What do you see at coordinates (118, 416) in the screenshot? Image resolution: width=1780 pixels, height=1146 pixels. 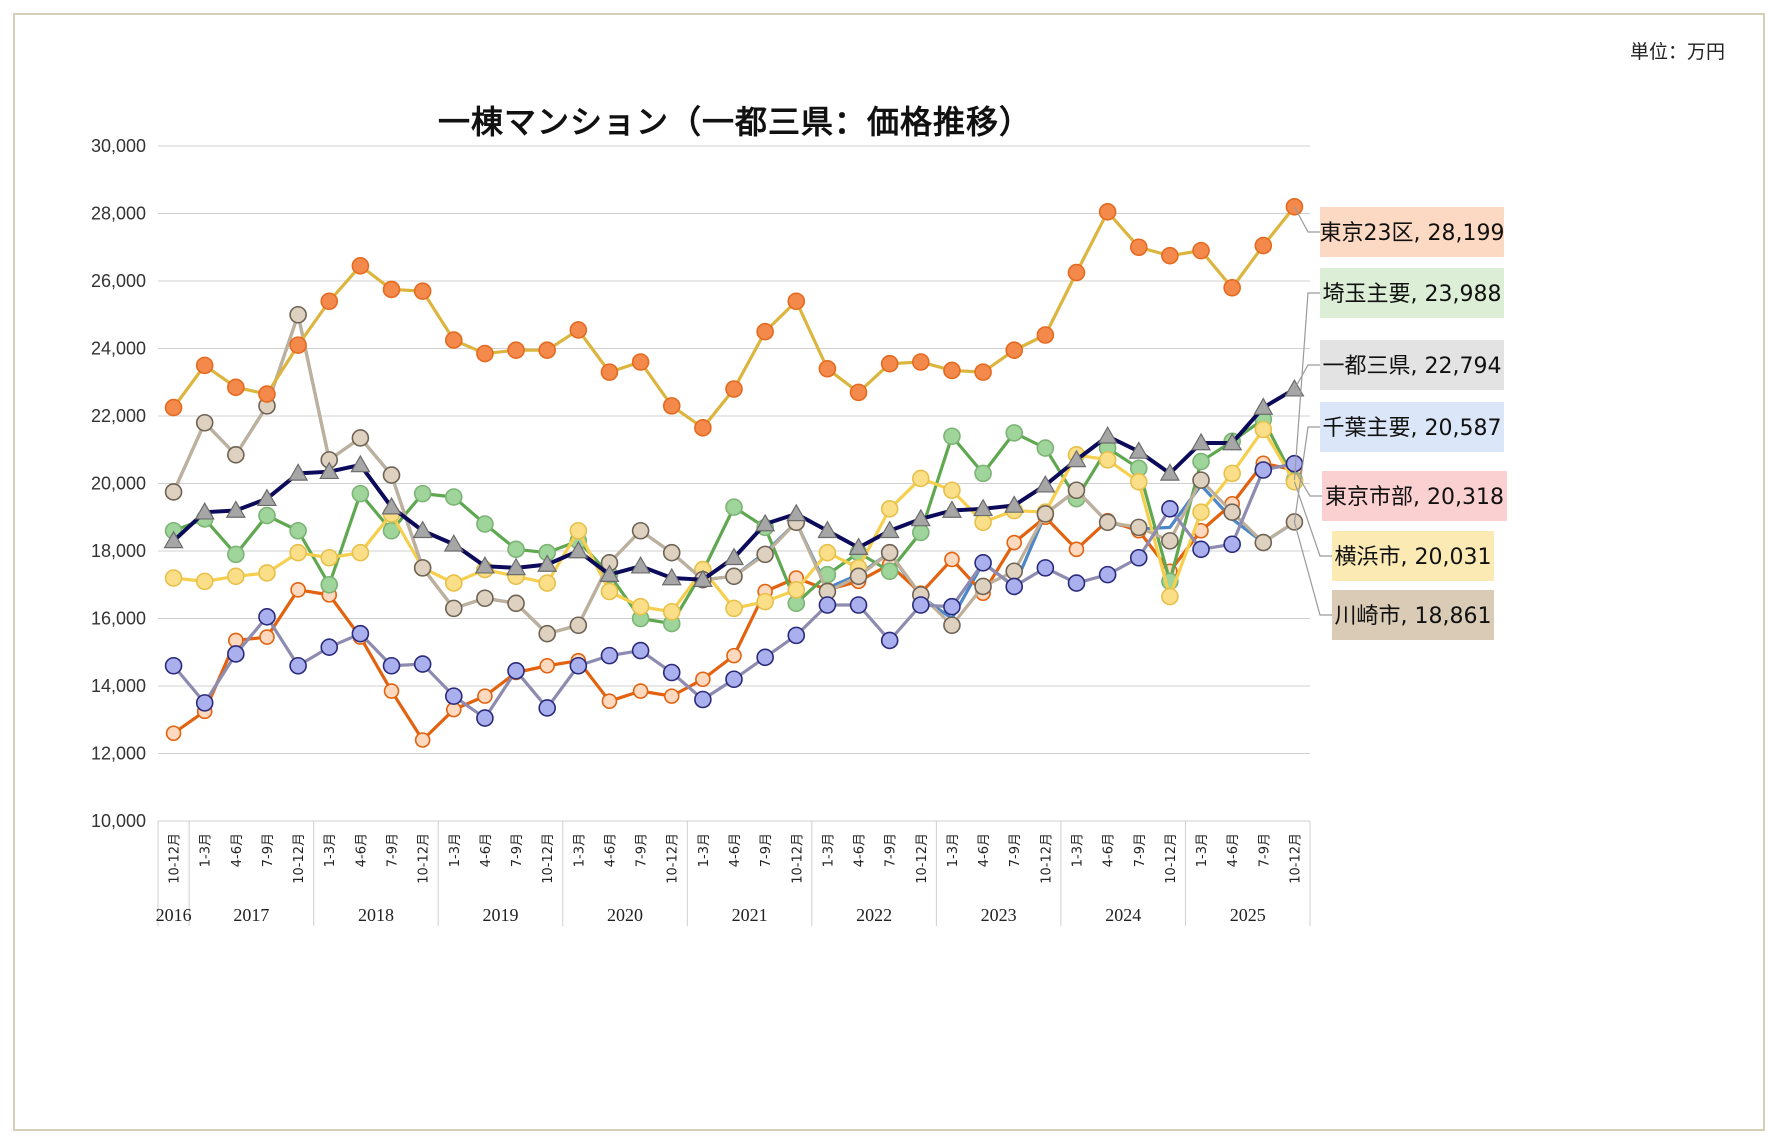 I see `y-tick-label: 22,000` at bounding box center [118, 416].